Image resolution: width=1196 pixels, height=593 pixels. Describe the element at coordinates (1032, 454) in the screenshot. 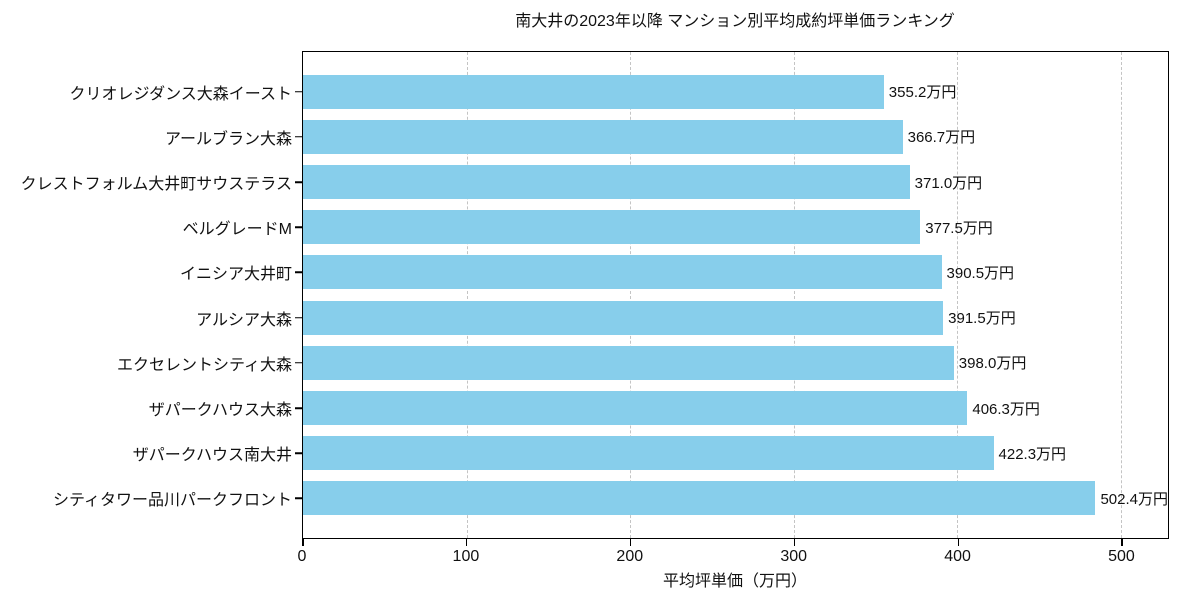

I see `bar-value-label: 422.3万円` at that location.